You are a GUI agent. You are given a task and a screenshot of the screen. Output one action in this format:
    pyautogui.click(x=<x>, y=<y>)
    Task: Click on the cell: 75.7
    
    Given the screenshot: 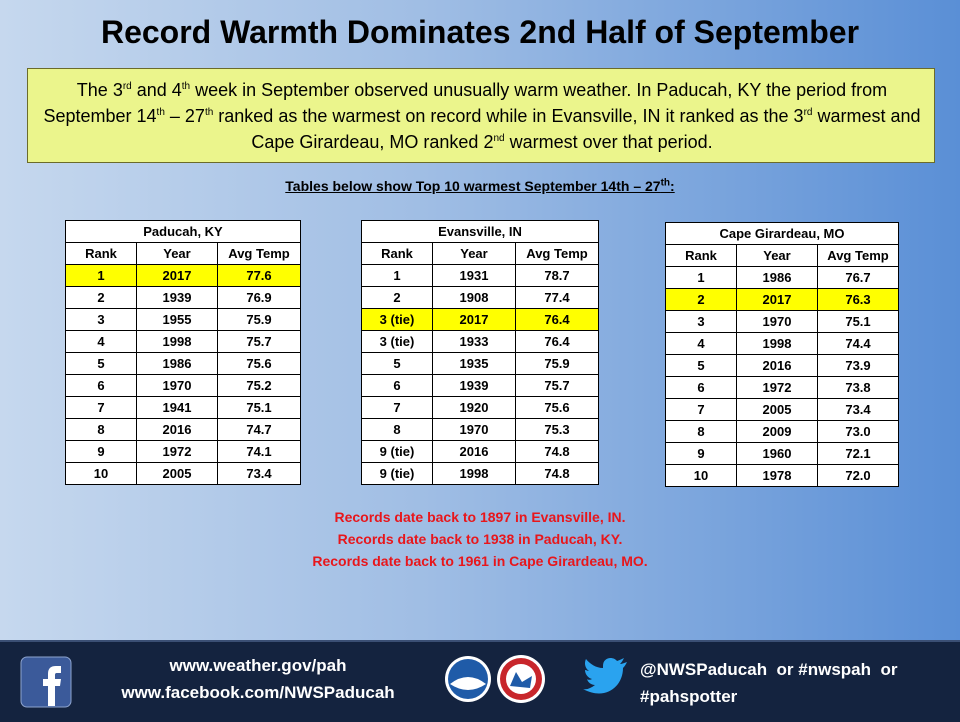 What is the action you would take?
    pyautogui.click(x=557, y=385)
    